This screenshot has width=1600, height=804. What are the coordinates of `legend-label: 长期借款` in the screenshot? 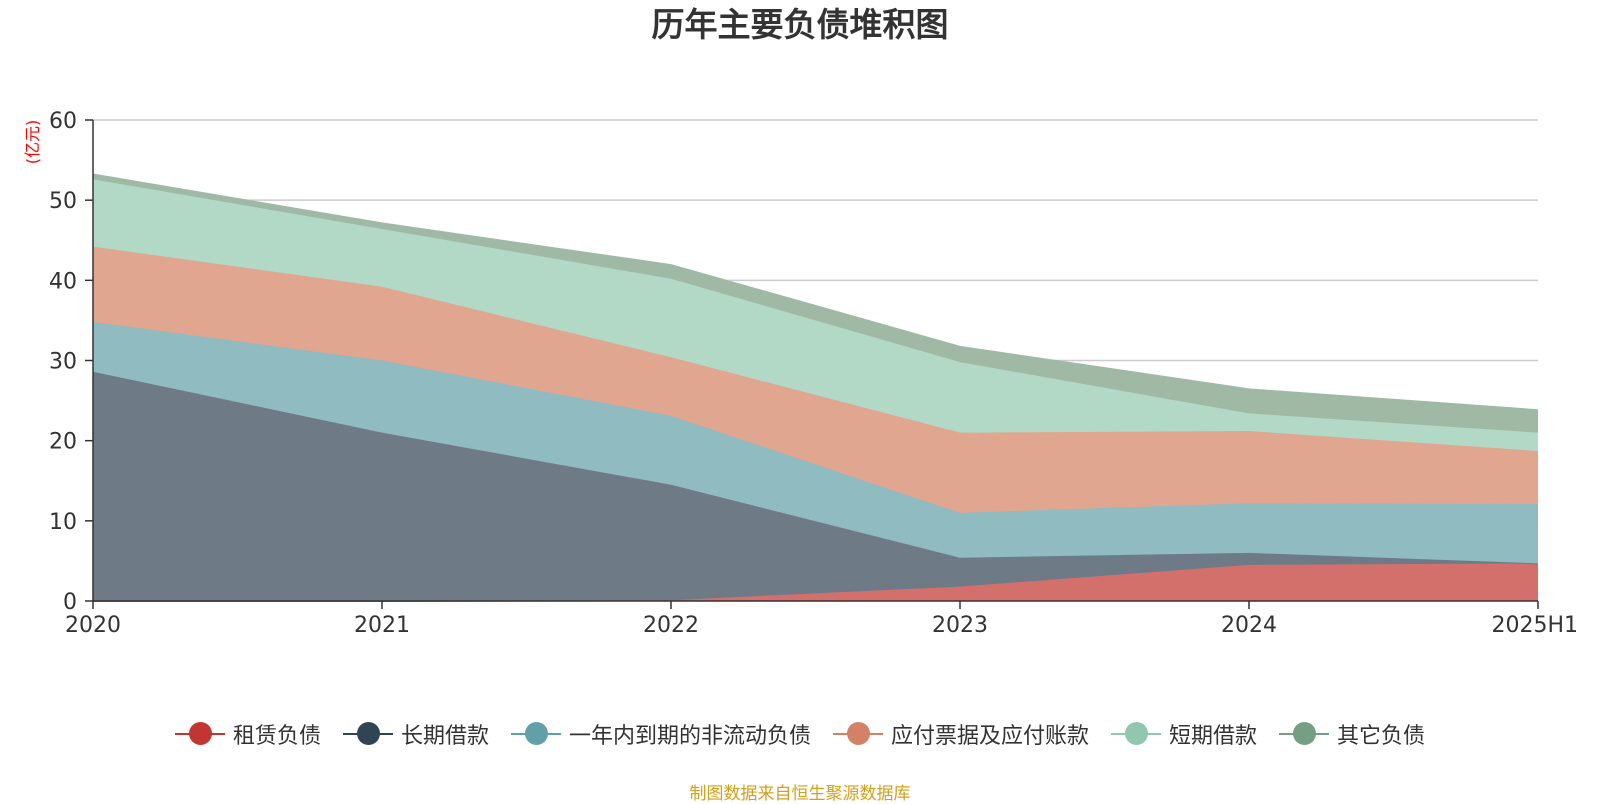 It's located at (444, 736).